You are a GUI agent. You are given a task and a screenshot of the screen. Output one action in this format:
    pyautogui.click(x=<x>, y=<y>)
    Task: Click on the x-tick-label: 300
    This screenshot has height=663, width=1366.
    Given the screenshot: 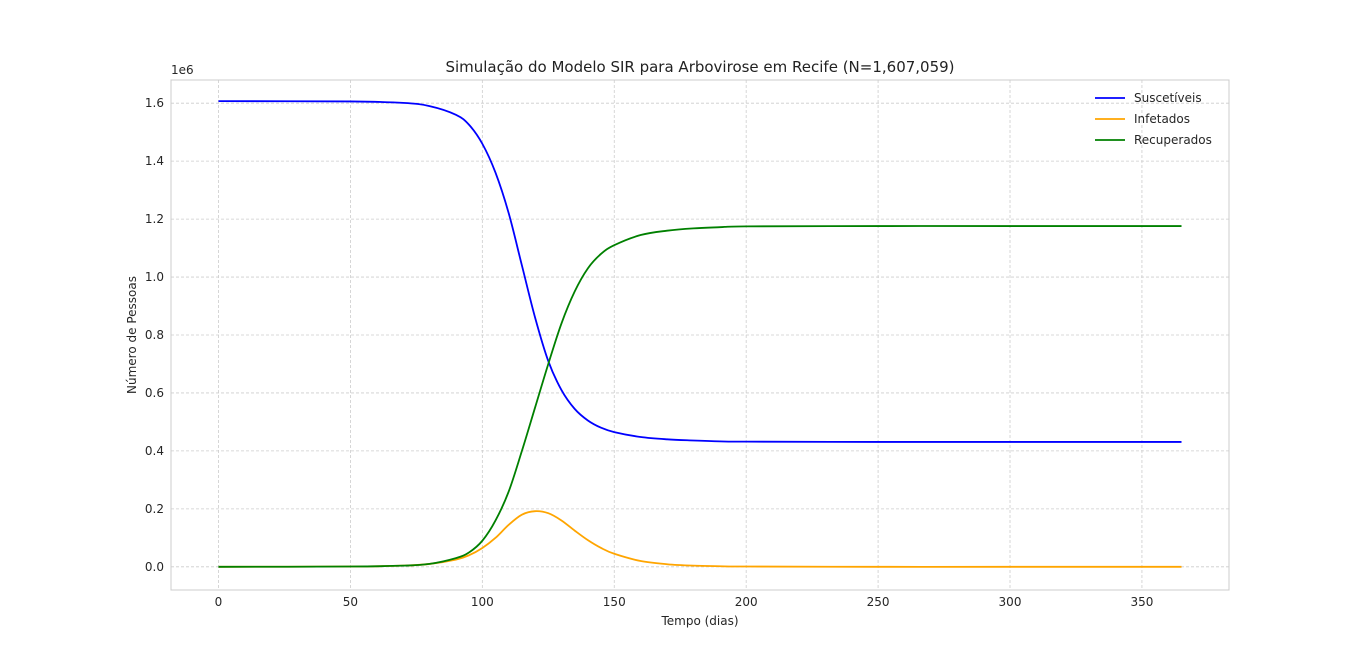 What is the action you would take?
    pyautogui.click(x=1010, y=602)
    